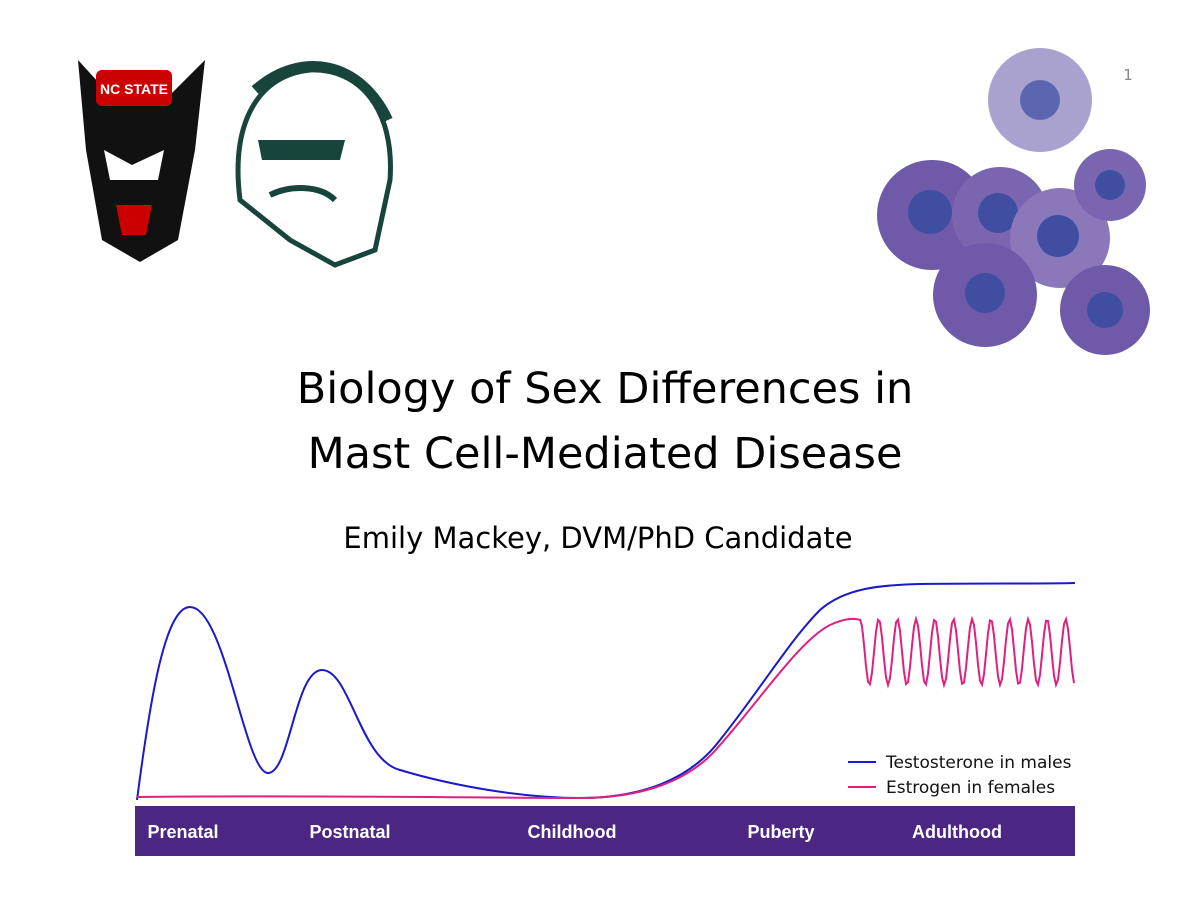 The width and height of the screenshot is (1200, 924). I want to click on stage-band, so click(605, 831).